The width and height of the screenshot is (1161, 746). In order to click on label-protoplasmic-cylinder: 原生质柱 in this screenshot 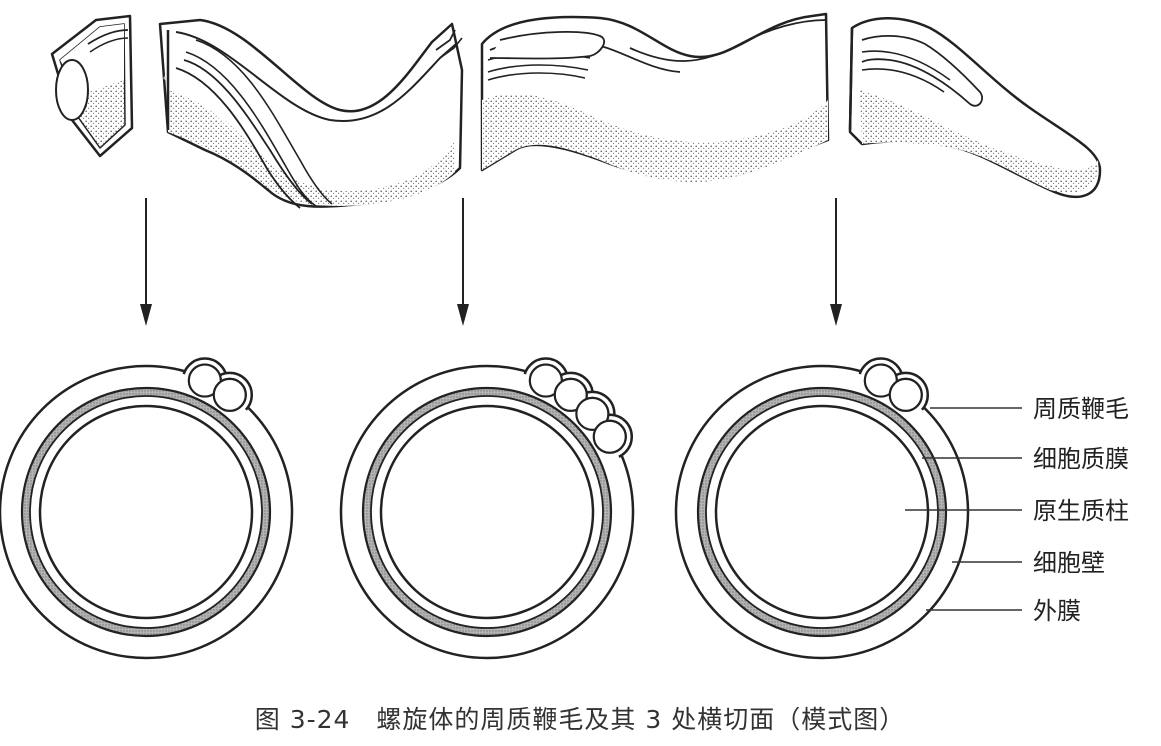, I will do `click(1081, 511)`.